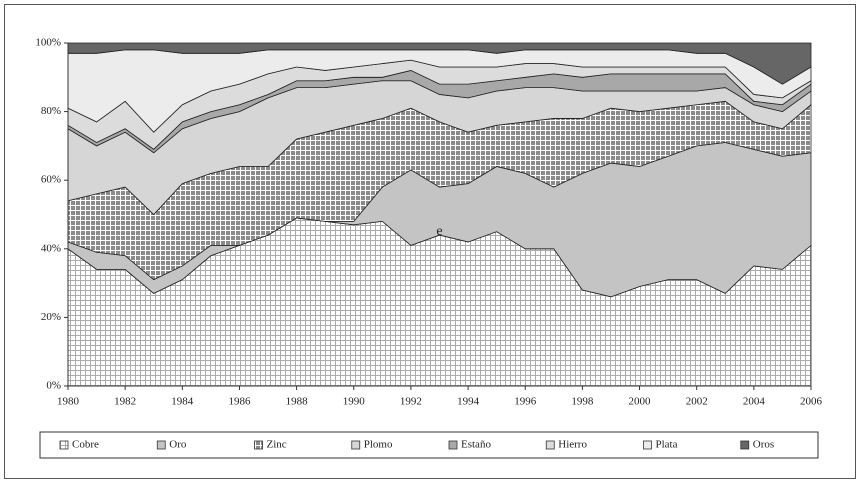 This screenshot has height=483, width=860. What do you see at coordinates (525, 402) in the screenshot?
I see `x-tick-label: 1996` at bounding box center [525, 402].